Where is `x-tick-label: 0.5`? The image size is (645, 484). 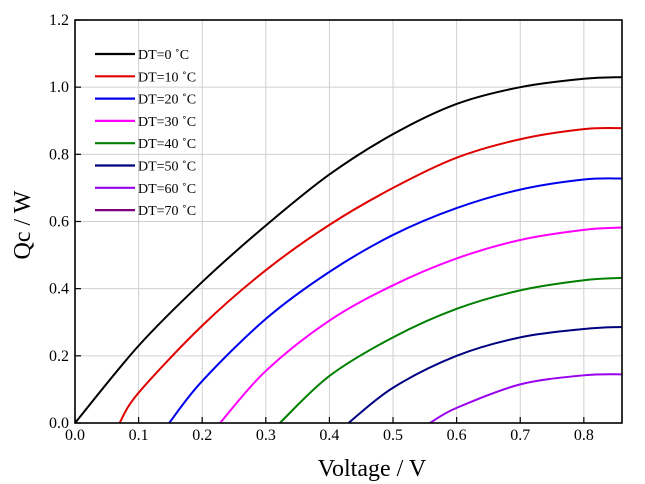 x-tick-label: 0.5 is located at coordinates (393, 435).